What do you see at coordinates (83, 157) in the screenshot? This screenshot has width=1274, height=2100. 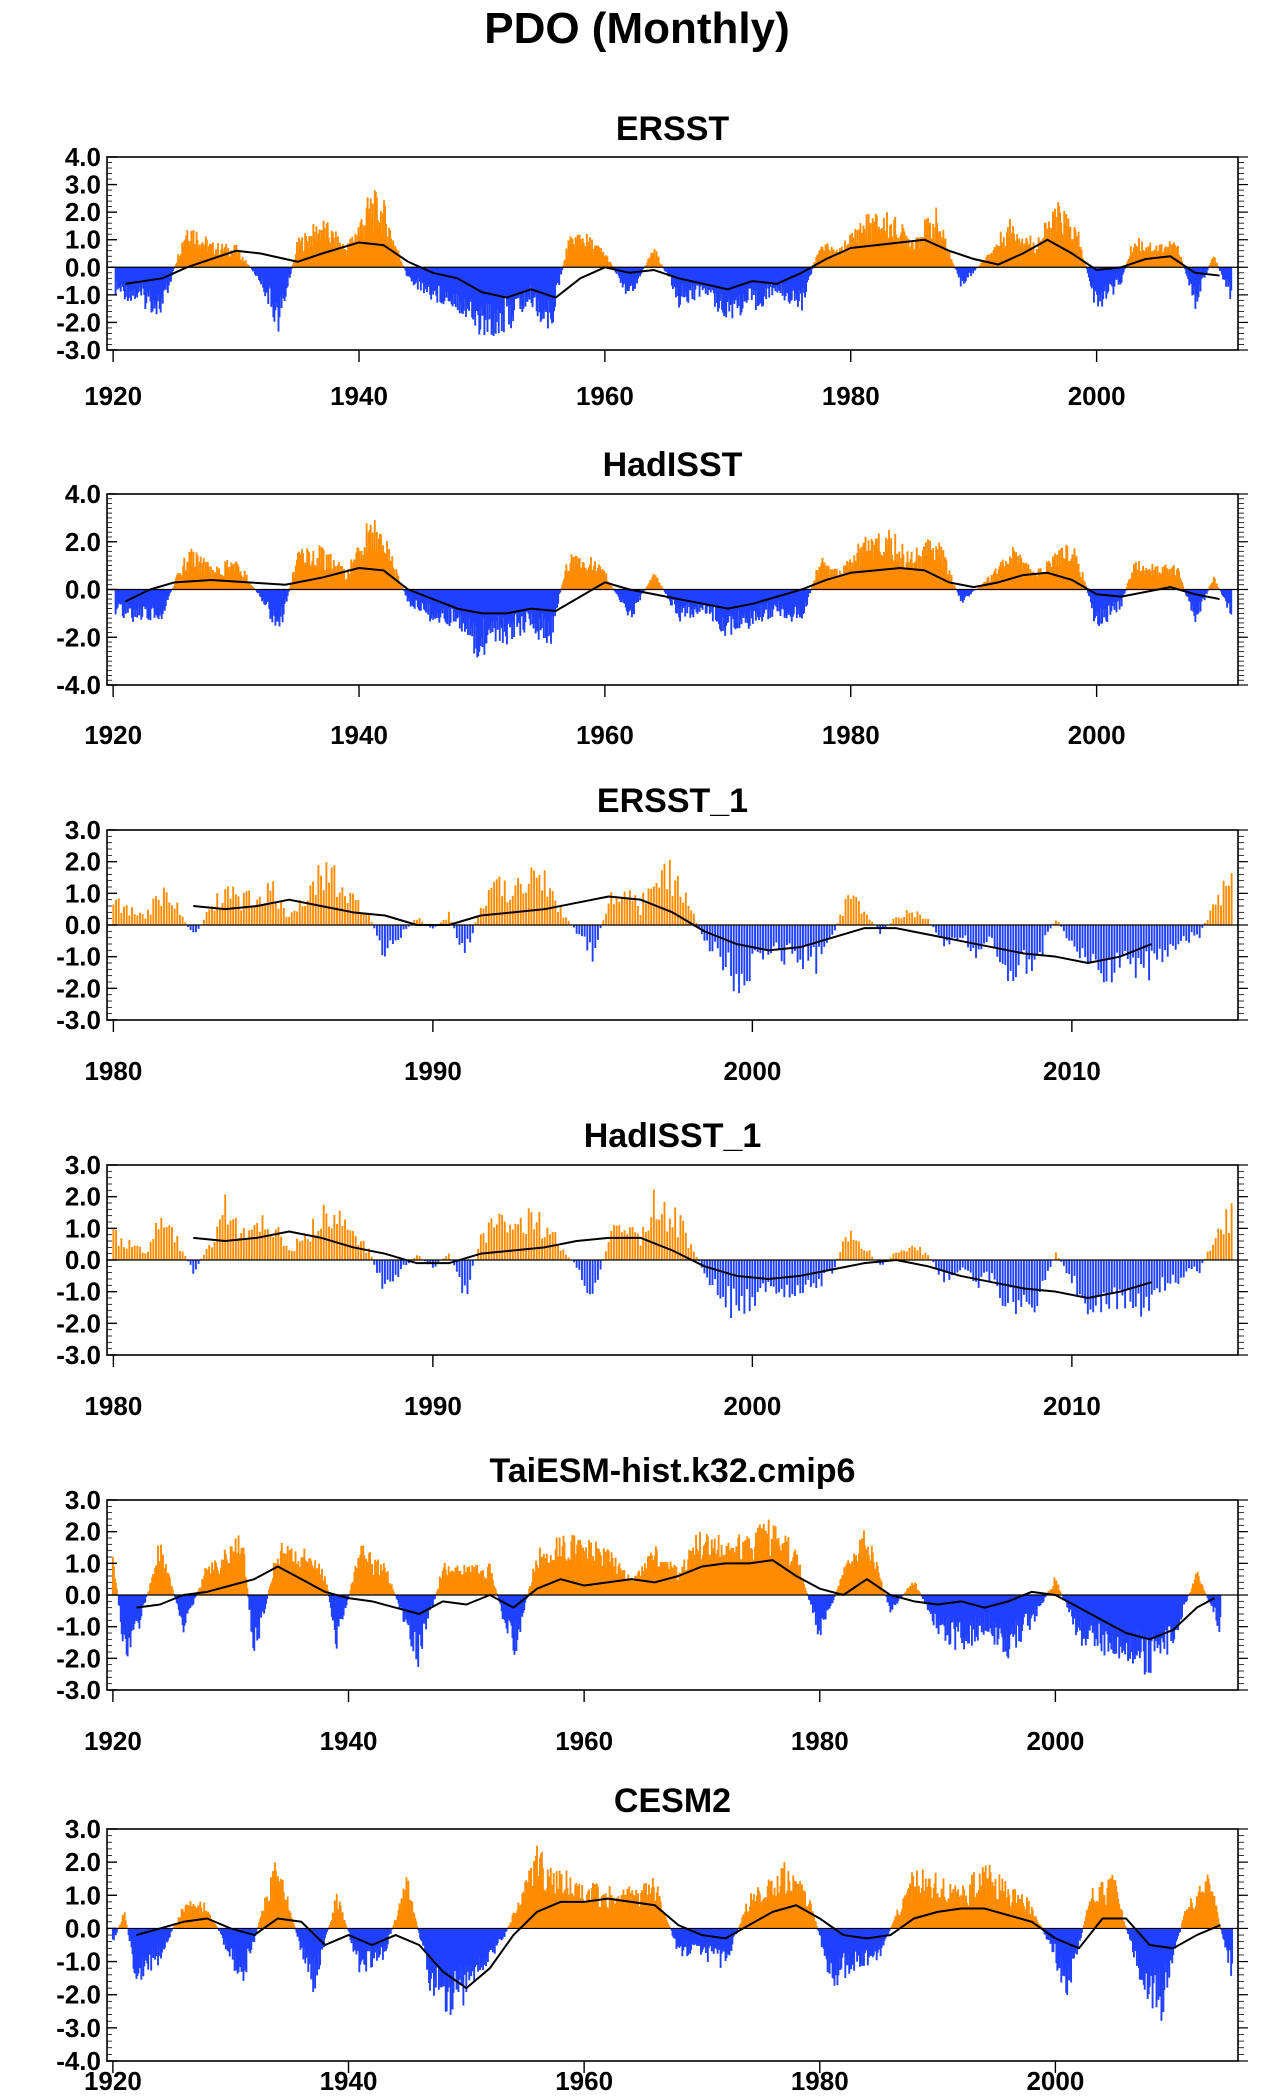 I see `y-tick-label: 4.0` at bounding box center [83, 157].